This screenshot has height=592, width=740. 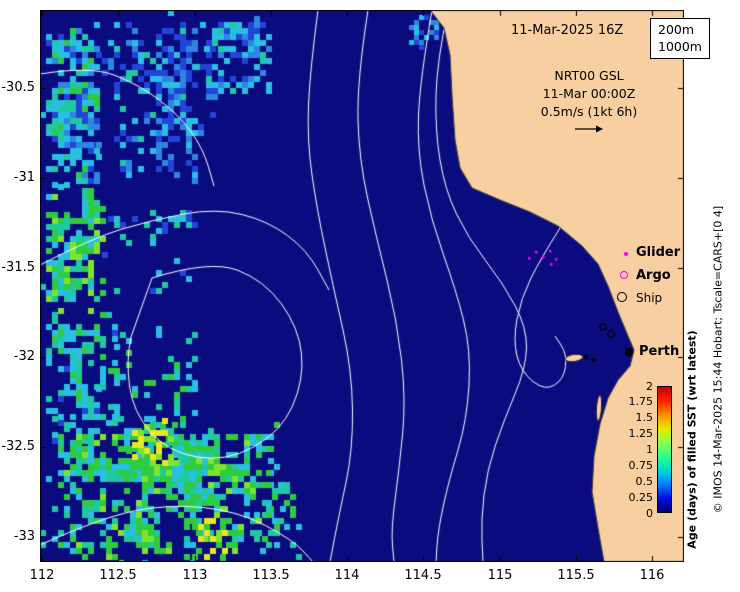 What do you see at coordinates (24, 177) in the screenshot?
I see `y-tick-label: -31` at bounding box center [24, 177].